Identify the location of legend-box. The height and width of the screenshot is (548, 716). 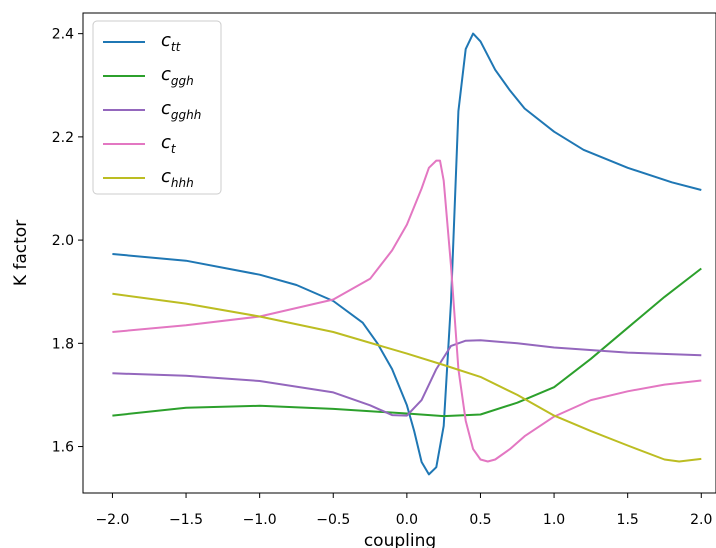
(157, 107).